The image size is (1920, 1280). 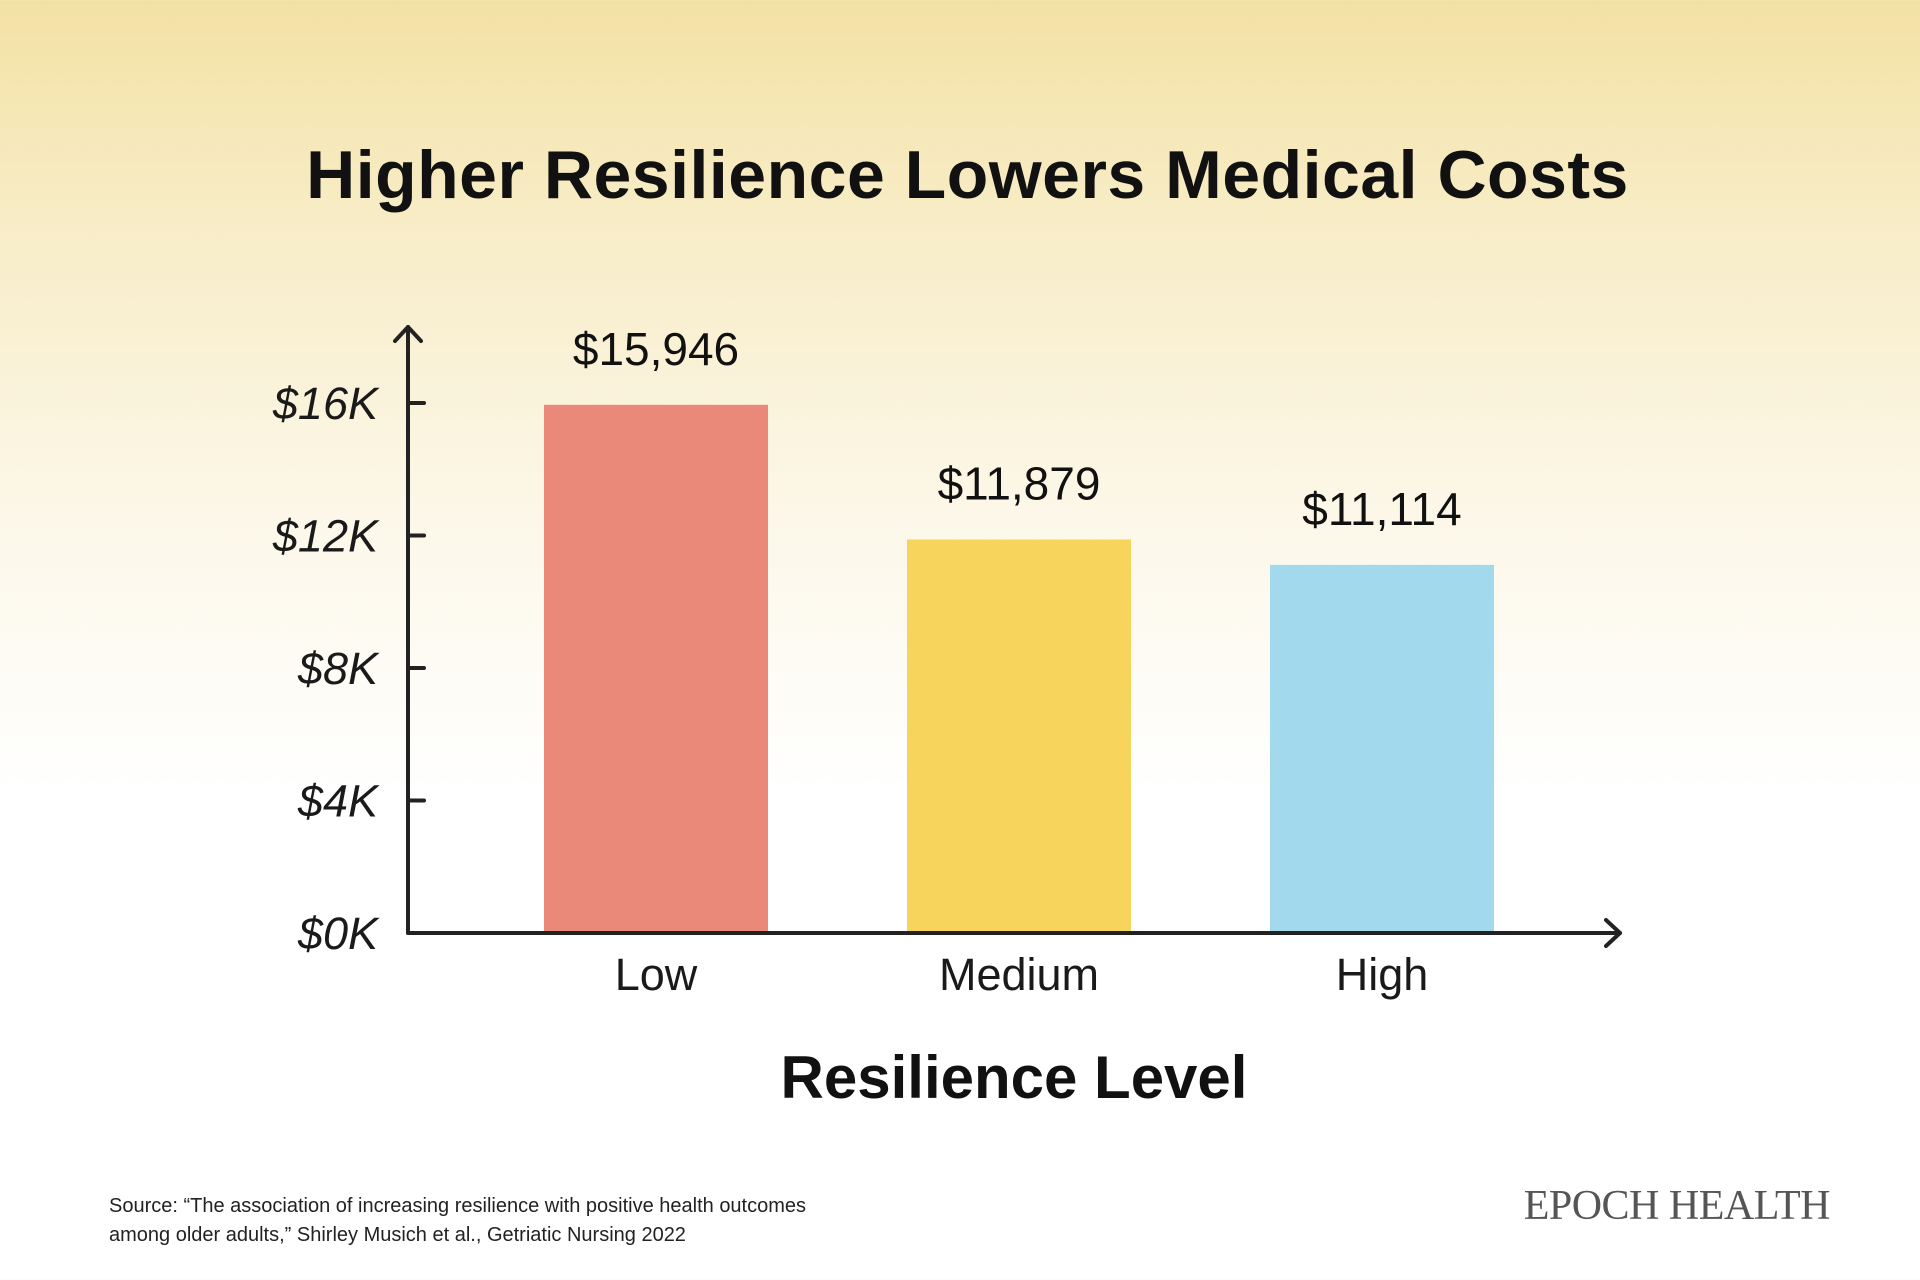 I want to click on bar-low, so click(x=656, y=668).